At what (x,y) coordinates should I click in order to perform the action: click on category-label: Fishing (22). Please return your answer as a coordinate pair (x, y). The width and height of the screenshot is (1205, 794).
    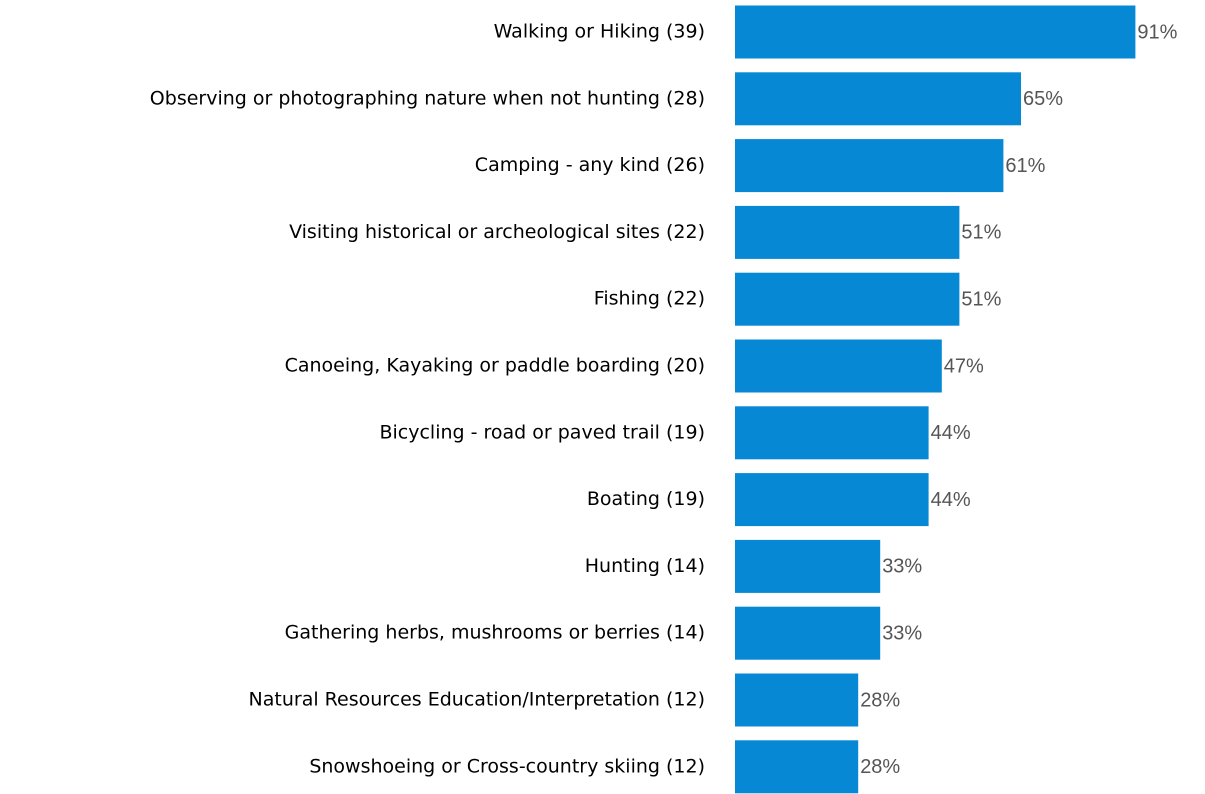
    Looking at the image, I should click on (649, 299).